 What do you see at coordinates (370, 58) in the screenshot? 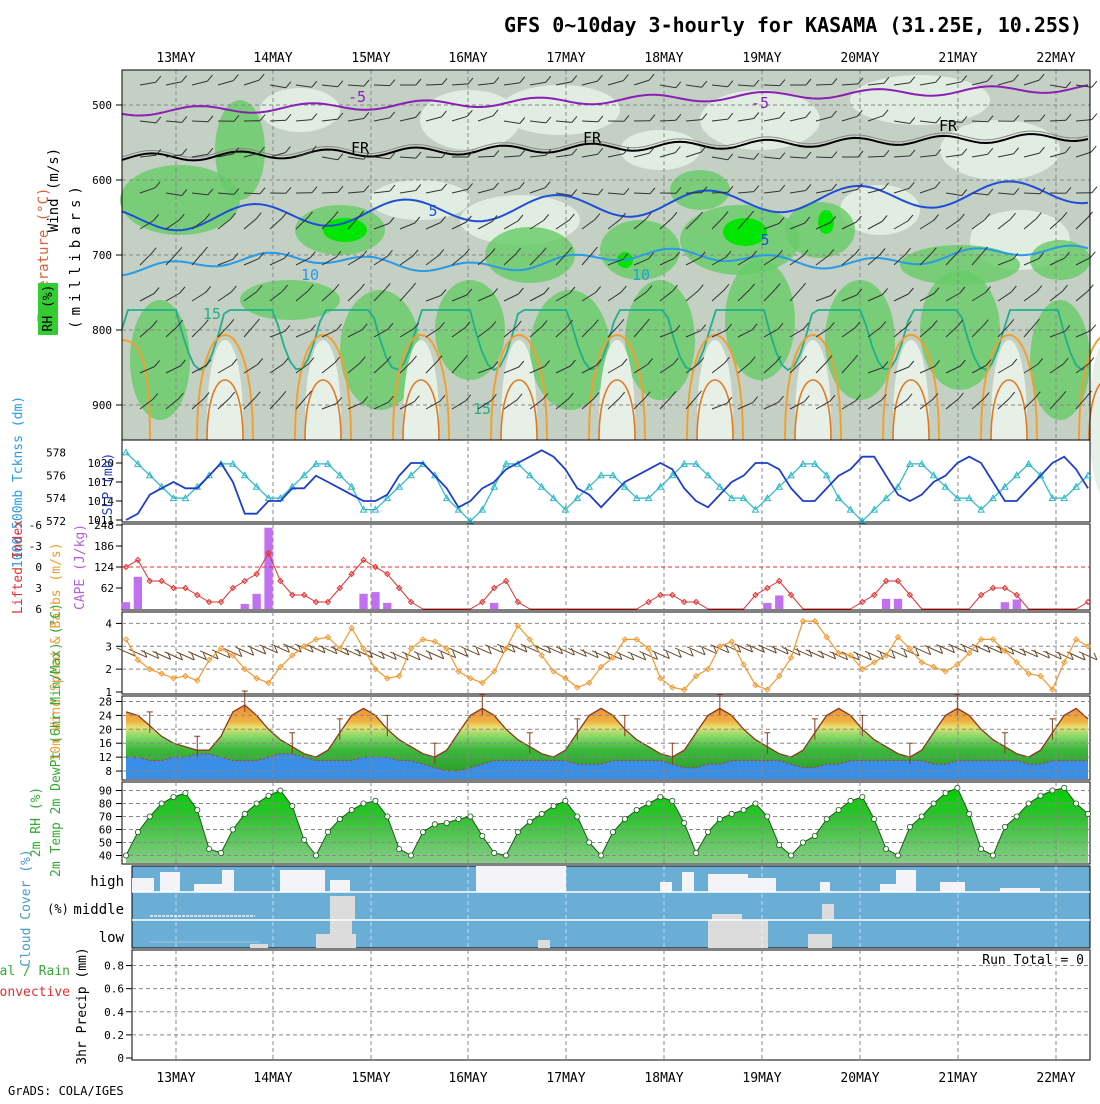
I see `date-label-top: 15MAY` at bounding box center [370, 58].